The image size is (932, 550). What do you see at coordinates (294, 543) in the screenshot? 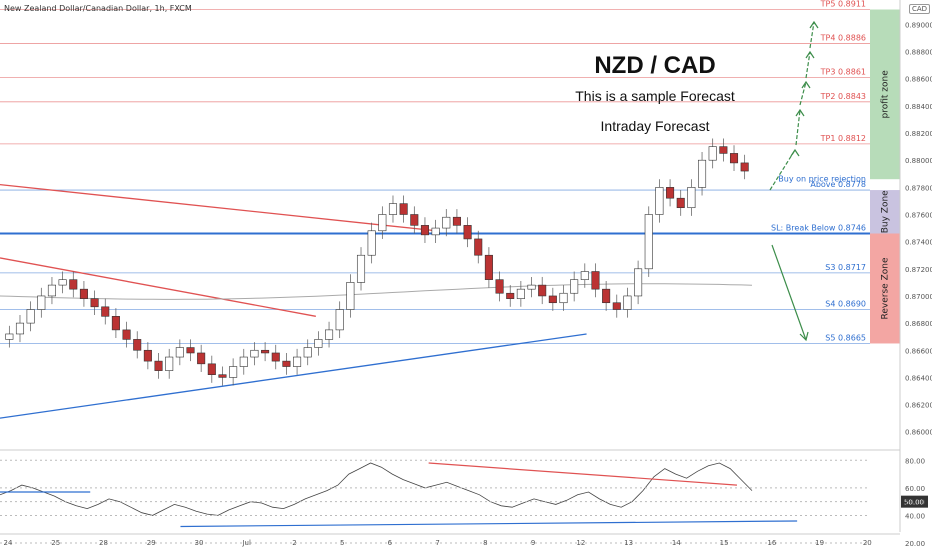
I see `time-tick-label: 2` at bounding box center [294, 543].